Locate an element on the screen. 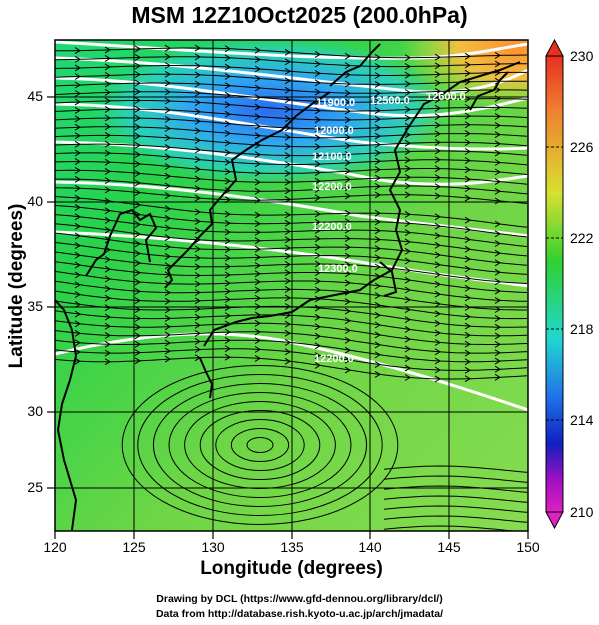 The height and width of the screenshot is (625, 599). y-tick-label: 40 is located at coordinates (35, 201).